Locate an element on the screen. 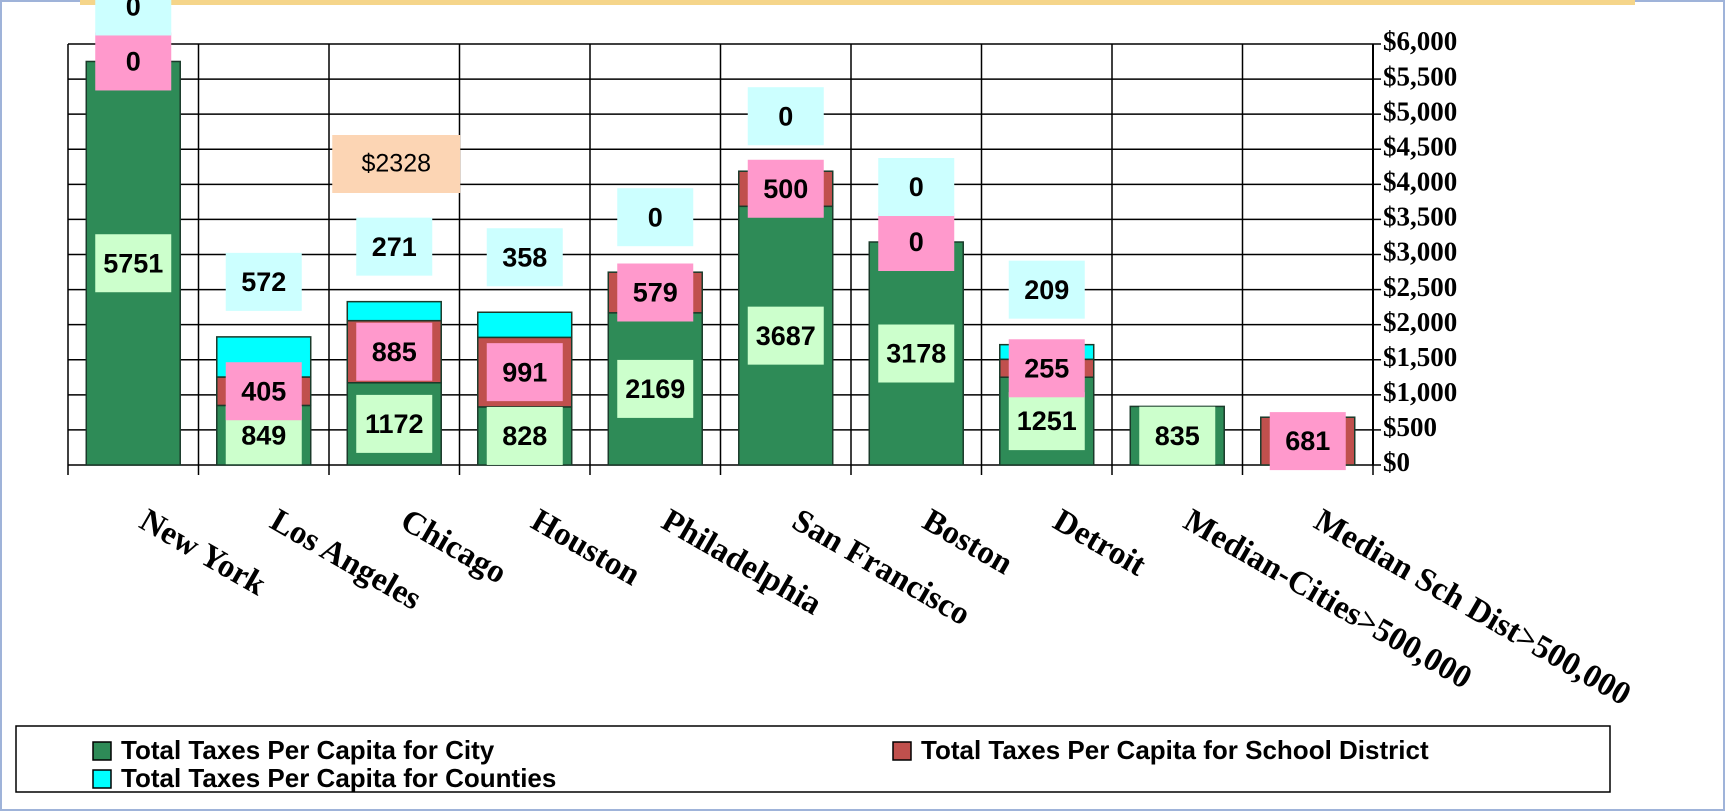 The height and width of the screenshot is (811, 1725). data-label: 271 is located at coordinates (394, 247).